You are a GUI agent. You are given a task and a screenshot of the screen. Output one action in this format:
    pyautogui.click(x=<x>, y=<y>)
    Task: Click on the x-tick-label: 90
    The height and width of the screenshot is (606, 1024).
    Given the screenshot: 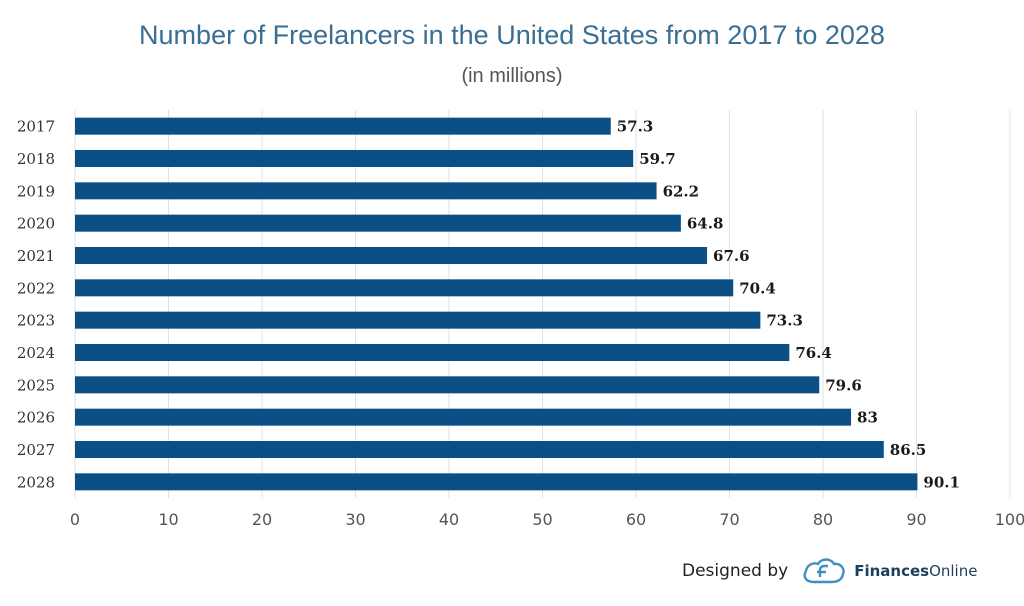 What is the action you would take?
    pyautogui.click(x=916, y=519)
    